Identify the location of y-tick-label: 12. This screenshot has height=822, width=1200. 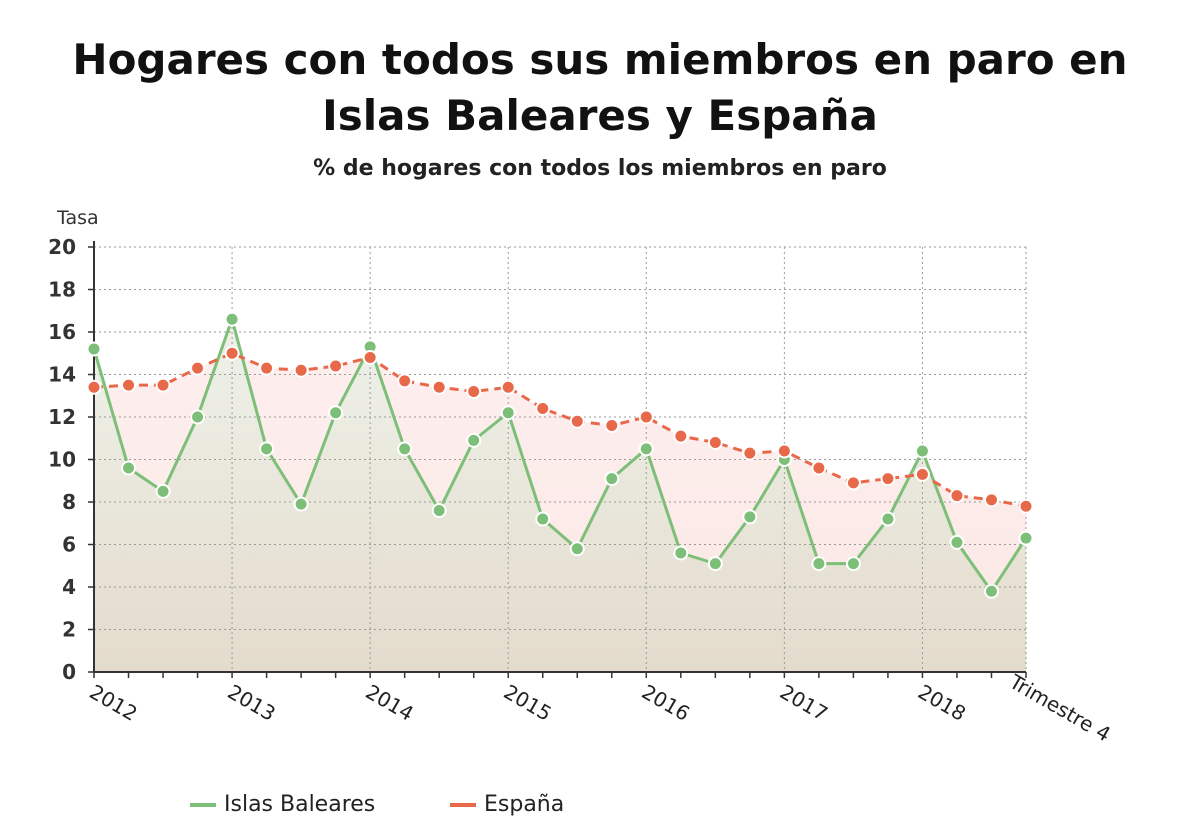
(62, 417).